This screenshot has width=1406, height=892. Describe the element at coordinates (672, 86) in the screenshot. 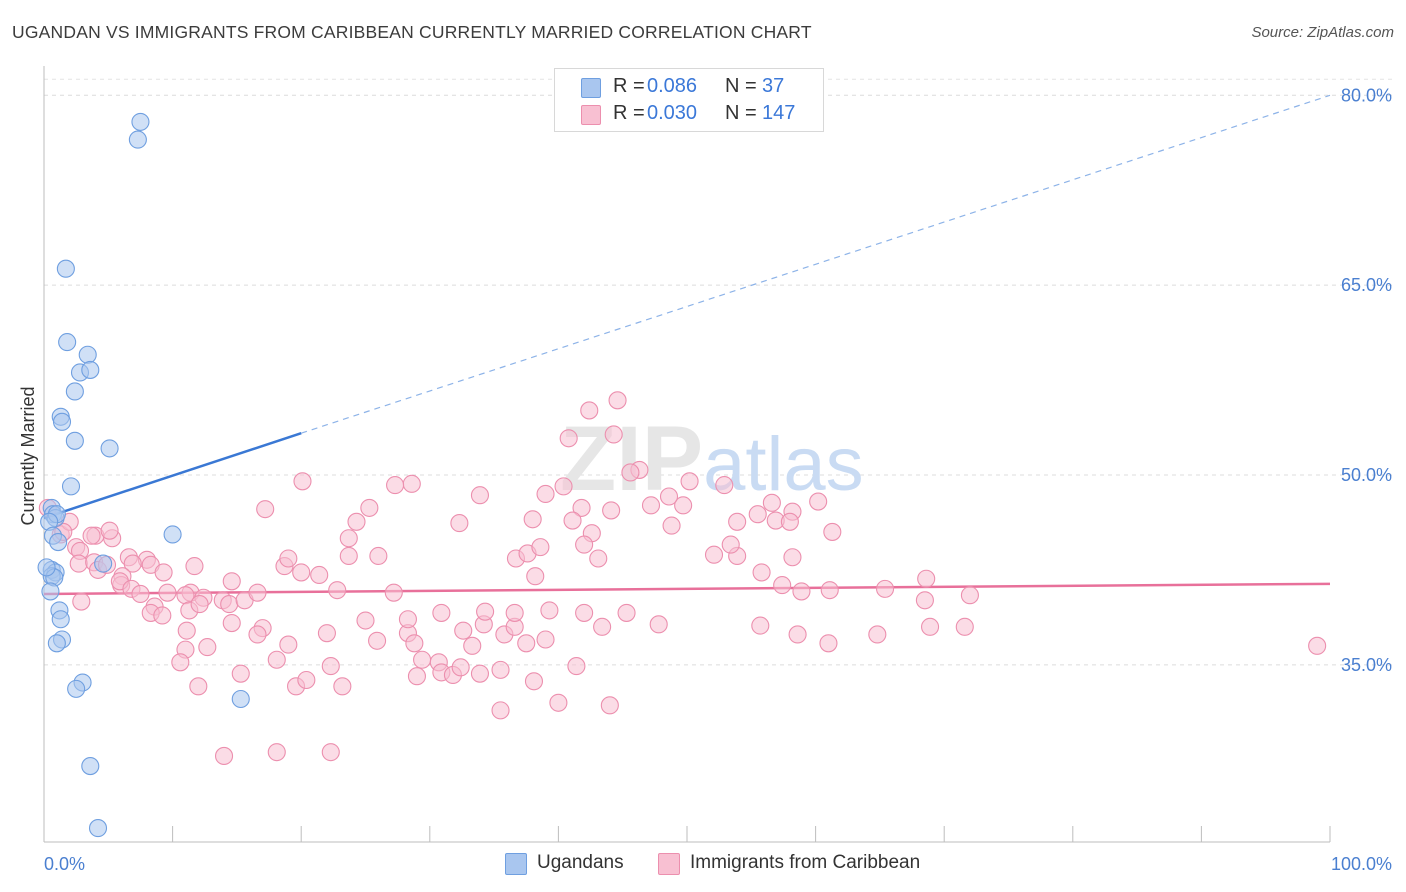

I see `r-value: 0.086` at that location.